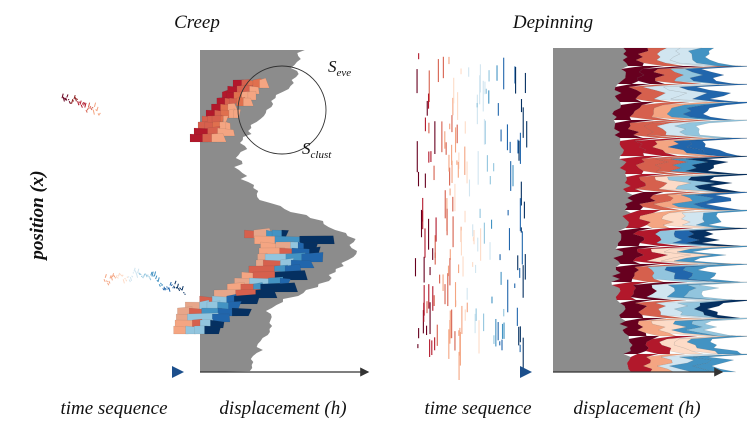  I want to click on pinned-region, so click(593, 210).